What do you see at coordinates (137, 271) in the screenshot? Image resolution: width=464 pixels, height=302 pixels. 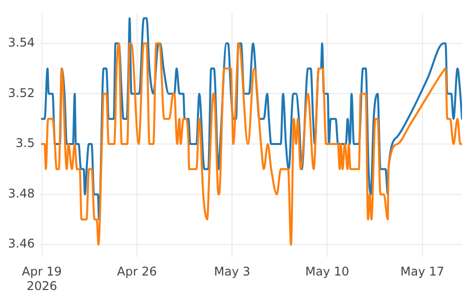 I see `x-tick-label: Apr 26` at bounding box center [137, 271].